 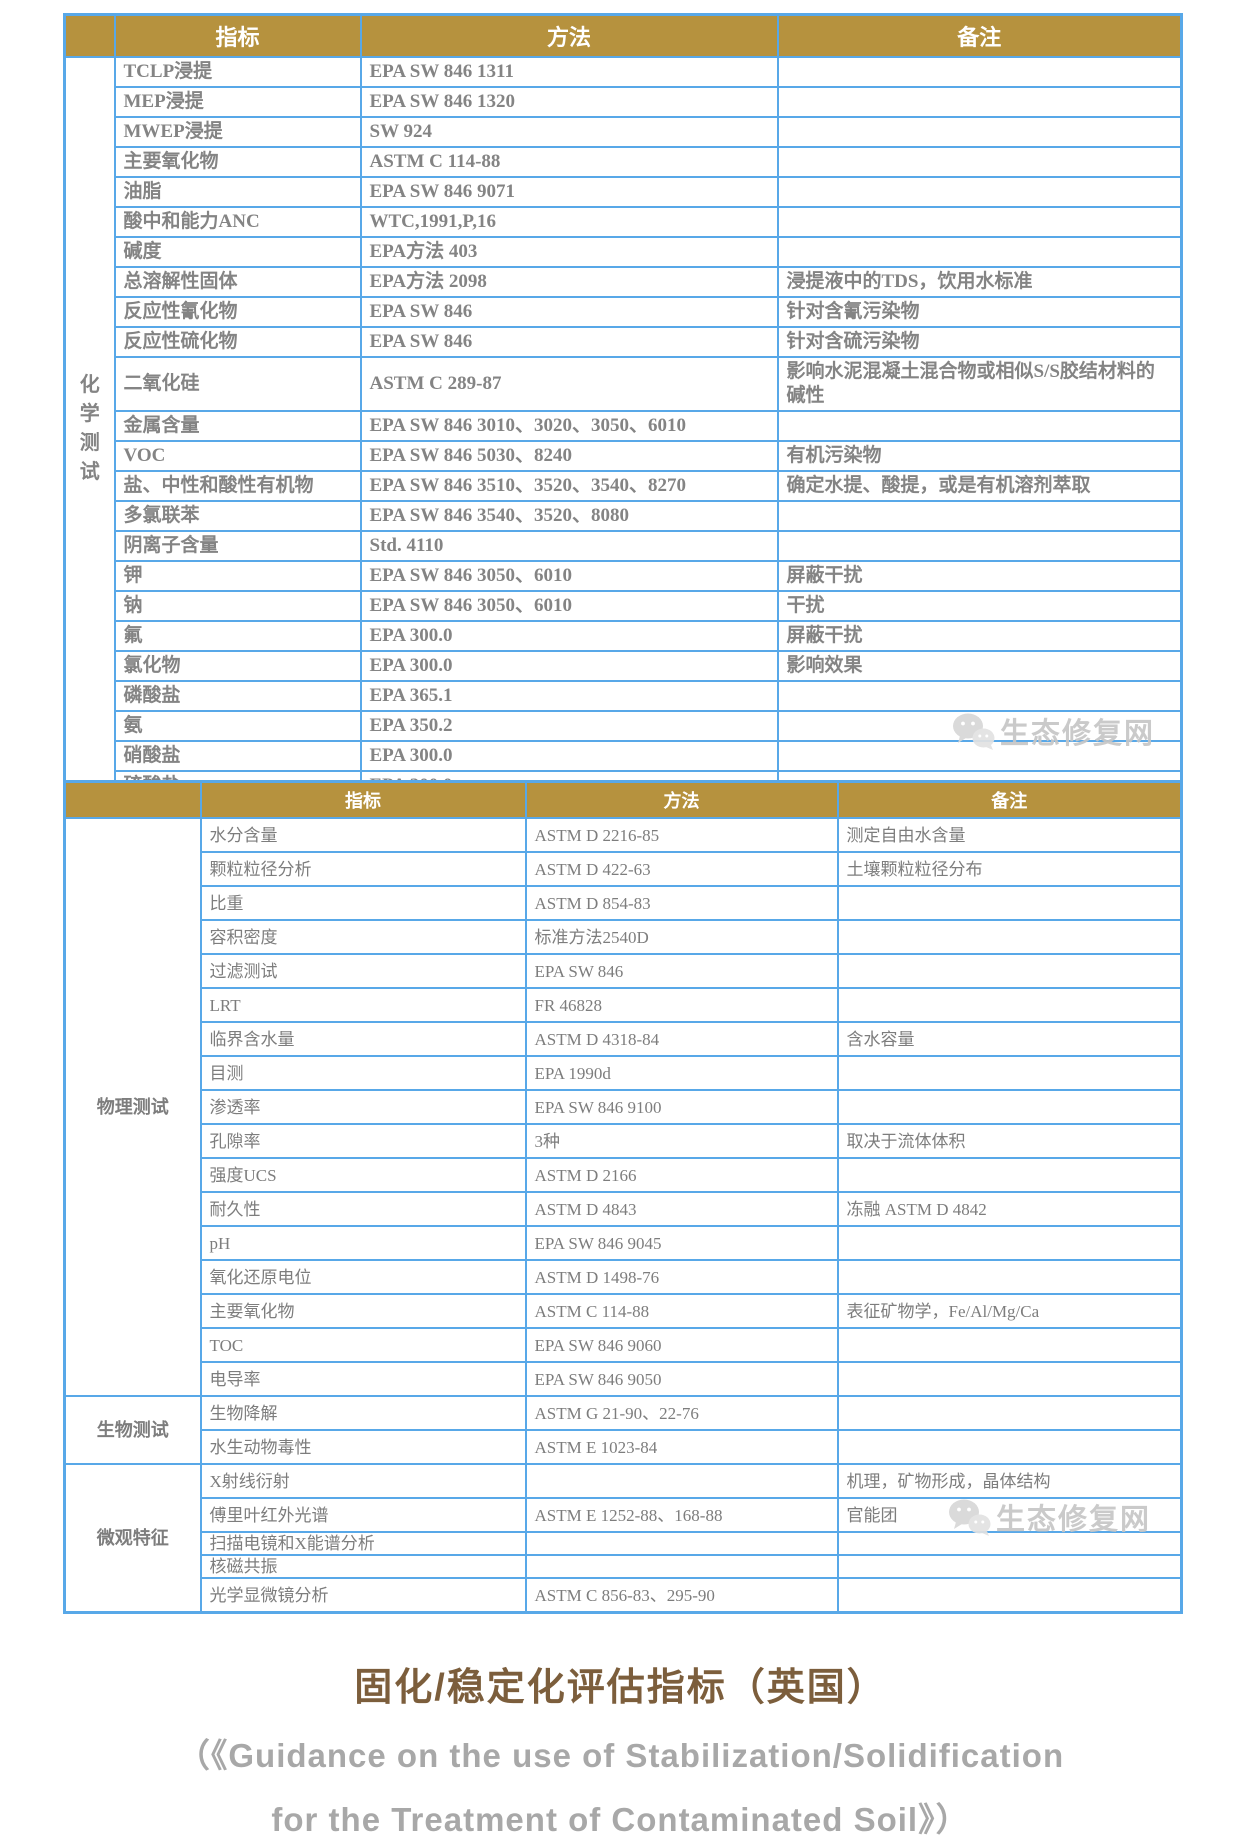 I want to click on page-subtitle-line2: for the Treatment of Contaminated Soil》）, so click(x=620, y=1819).